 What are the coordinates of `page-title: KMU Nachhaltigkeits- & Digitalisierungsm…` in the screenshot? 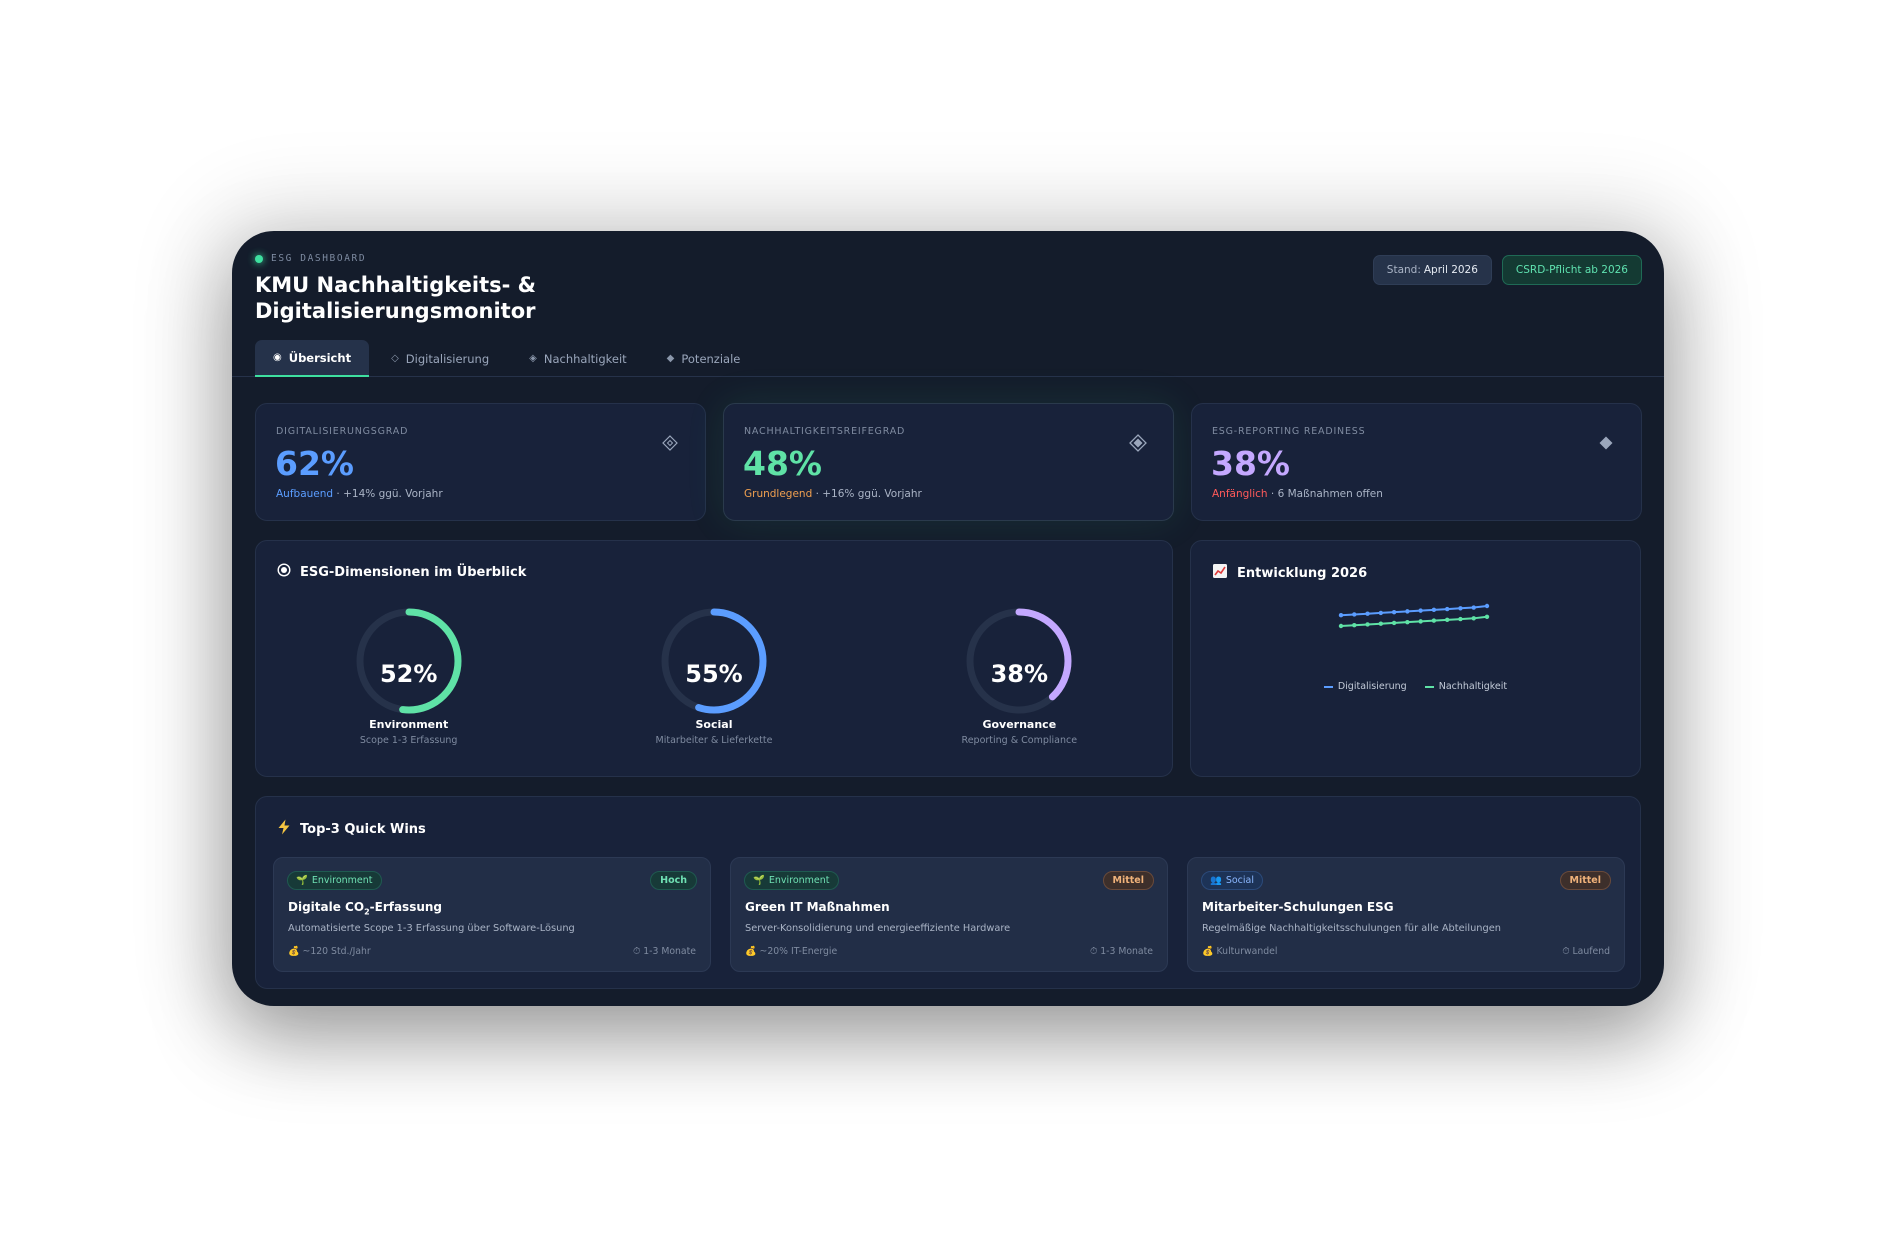 It's located at (395, 298).